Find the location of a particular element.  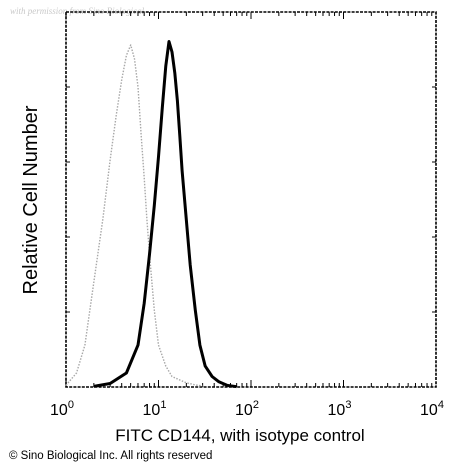

y-axis-label: Relative Cell Number is located at coordinates (31, 199).